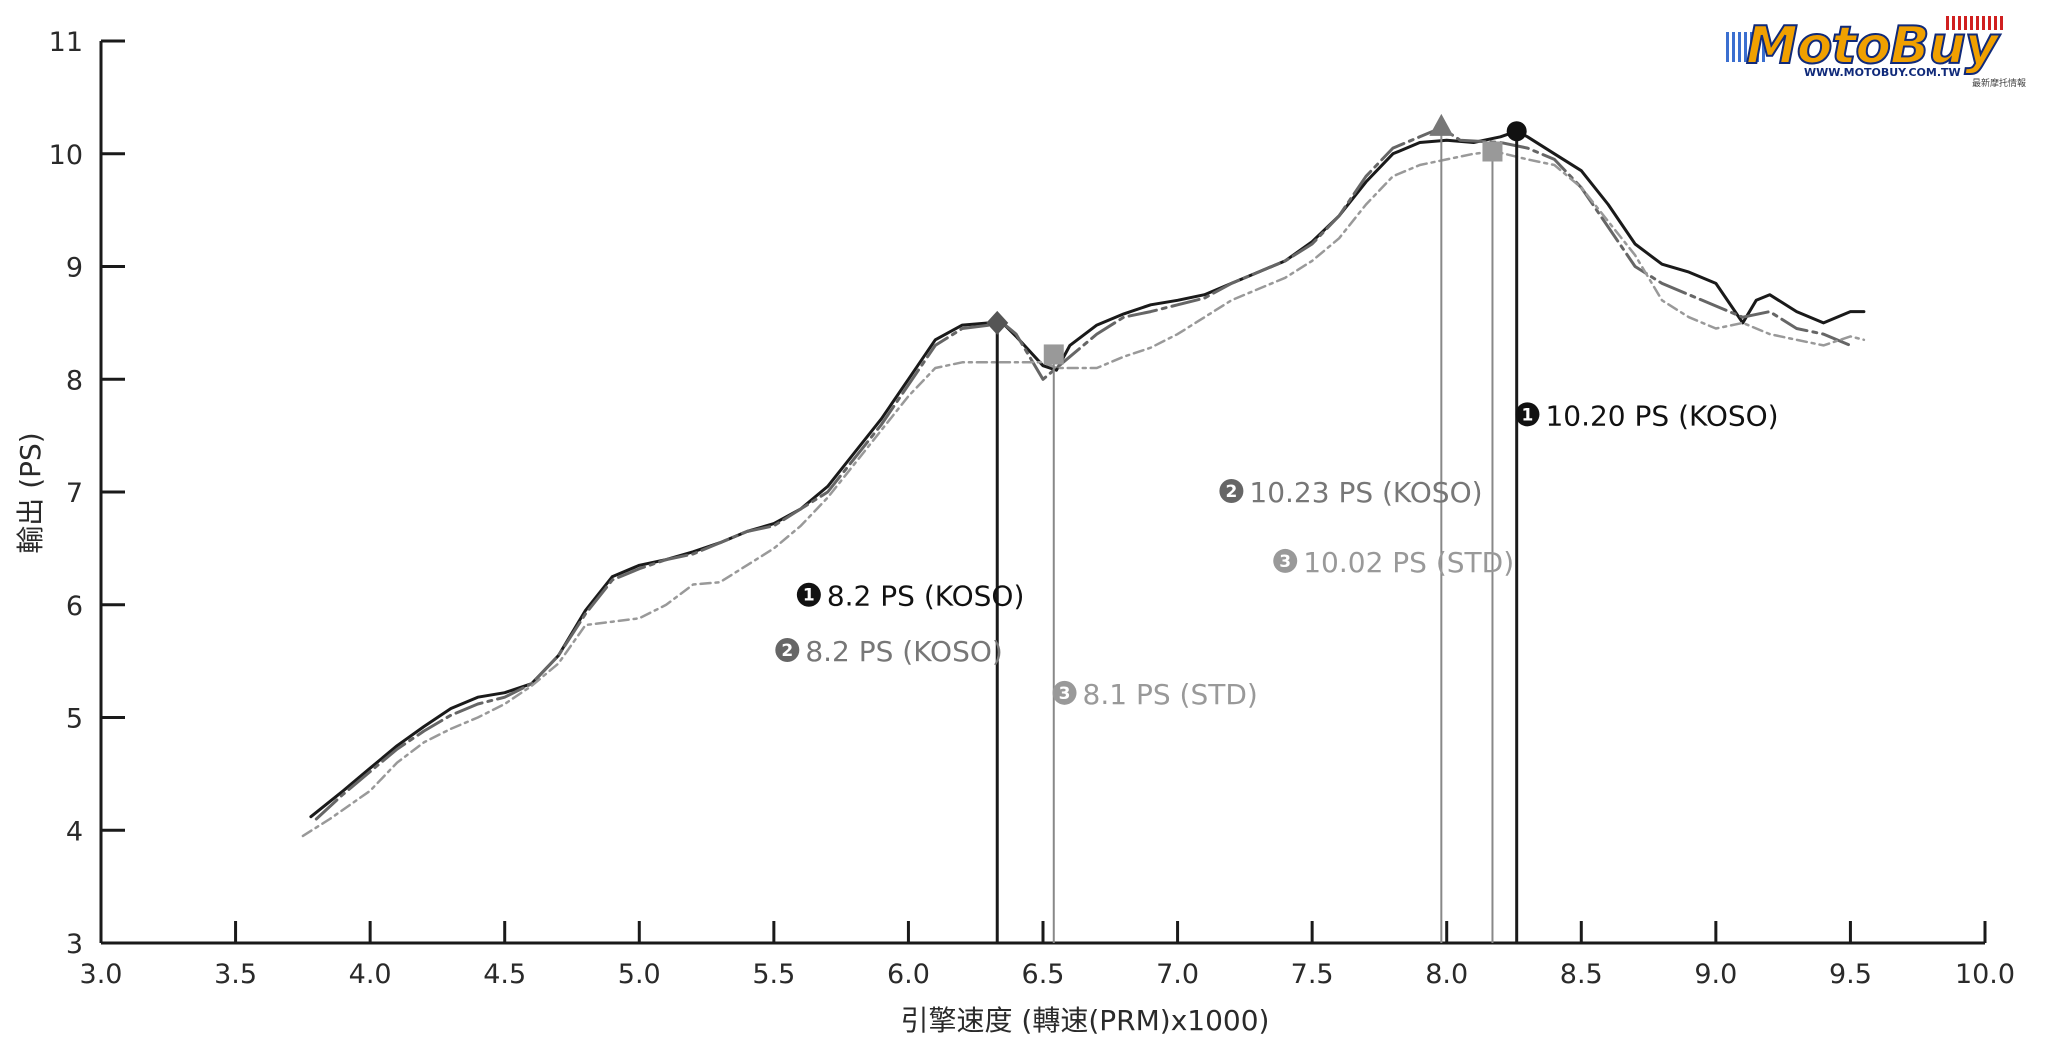 The width and height of the screenshot is (2048, 1046). I want to click on annotation-label: 8.1 PS (STD), so click(1170, 694).